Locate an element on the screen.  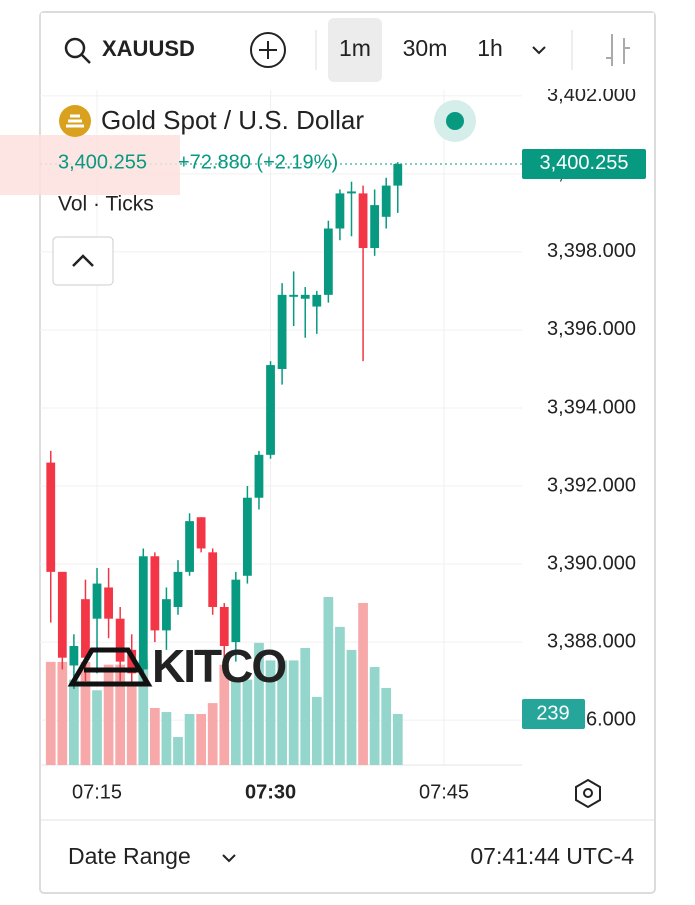
logo-icon is located at coordinates (110, 667).